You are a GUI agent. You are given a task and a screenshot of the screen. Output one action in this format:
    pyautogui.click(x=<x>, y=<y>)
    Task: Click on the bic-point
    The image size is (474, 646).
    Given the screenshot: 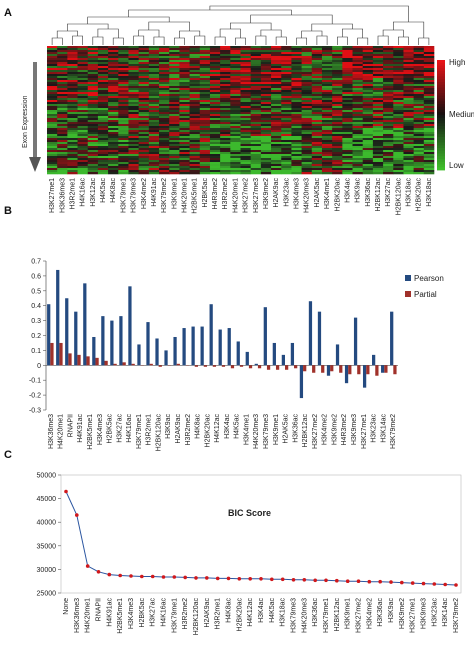 What is the action you would take?
    pyautogui.click(x=293, y=580)
    